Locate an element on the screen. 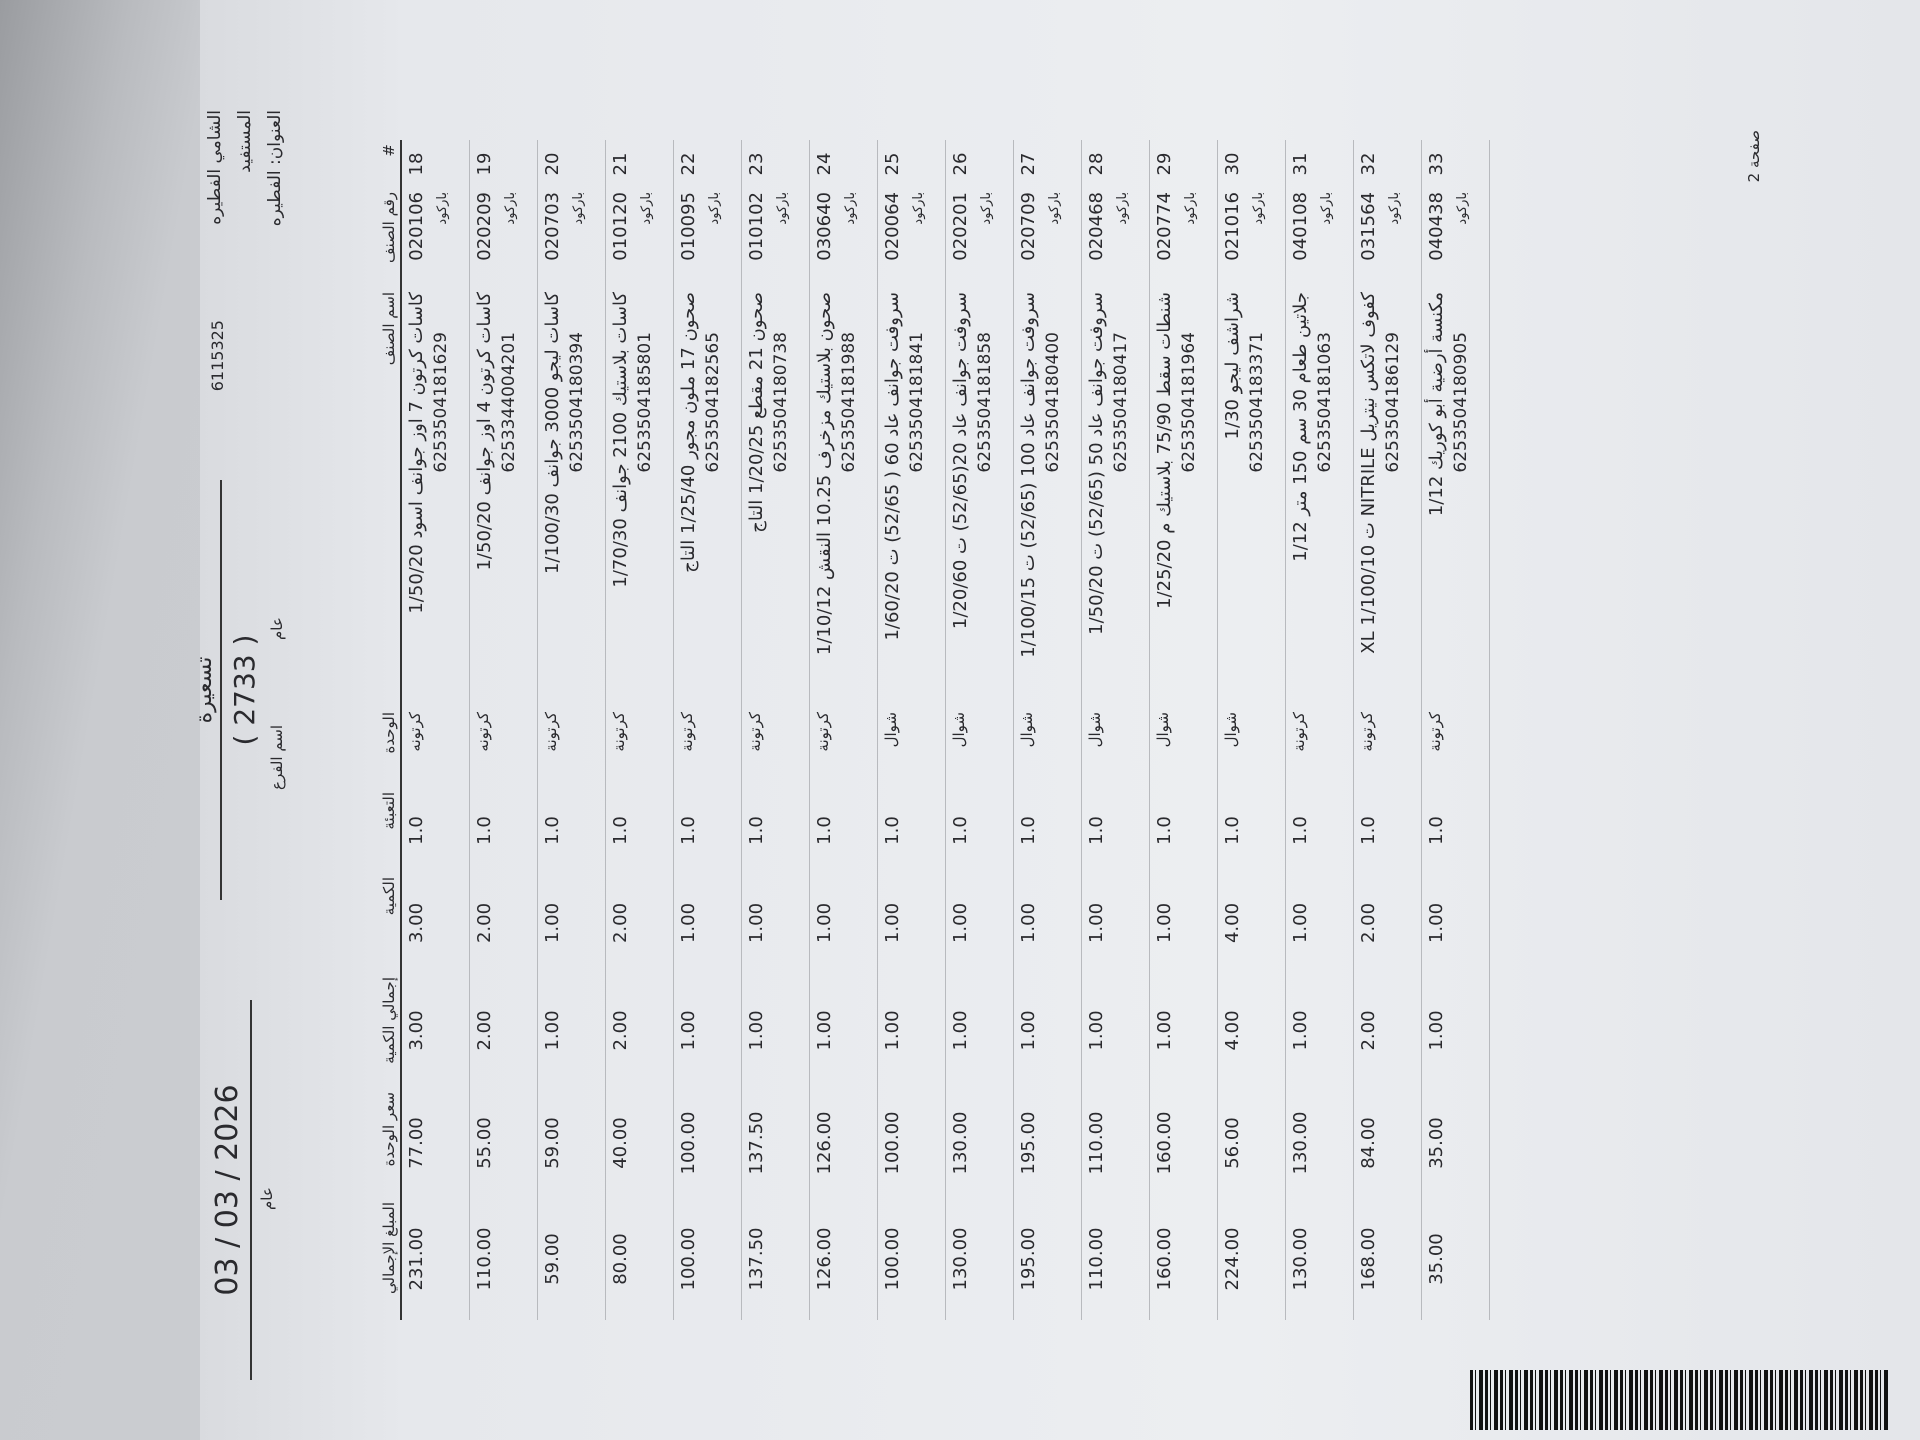 This screenshot has height=1440, width=1920. item-code-cell: 020064 باركود is located at coordinates (911, 238).